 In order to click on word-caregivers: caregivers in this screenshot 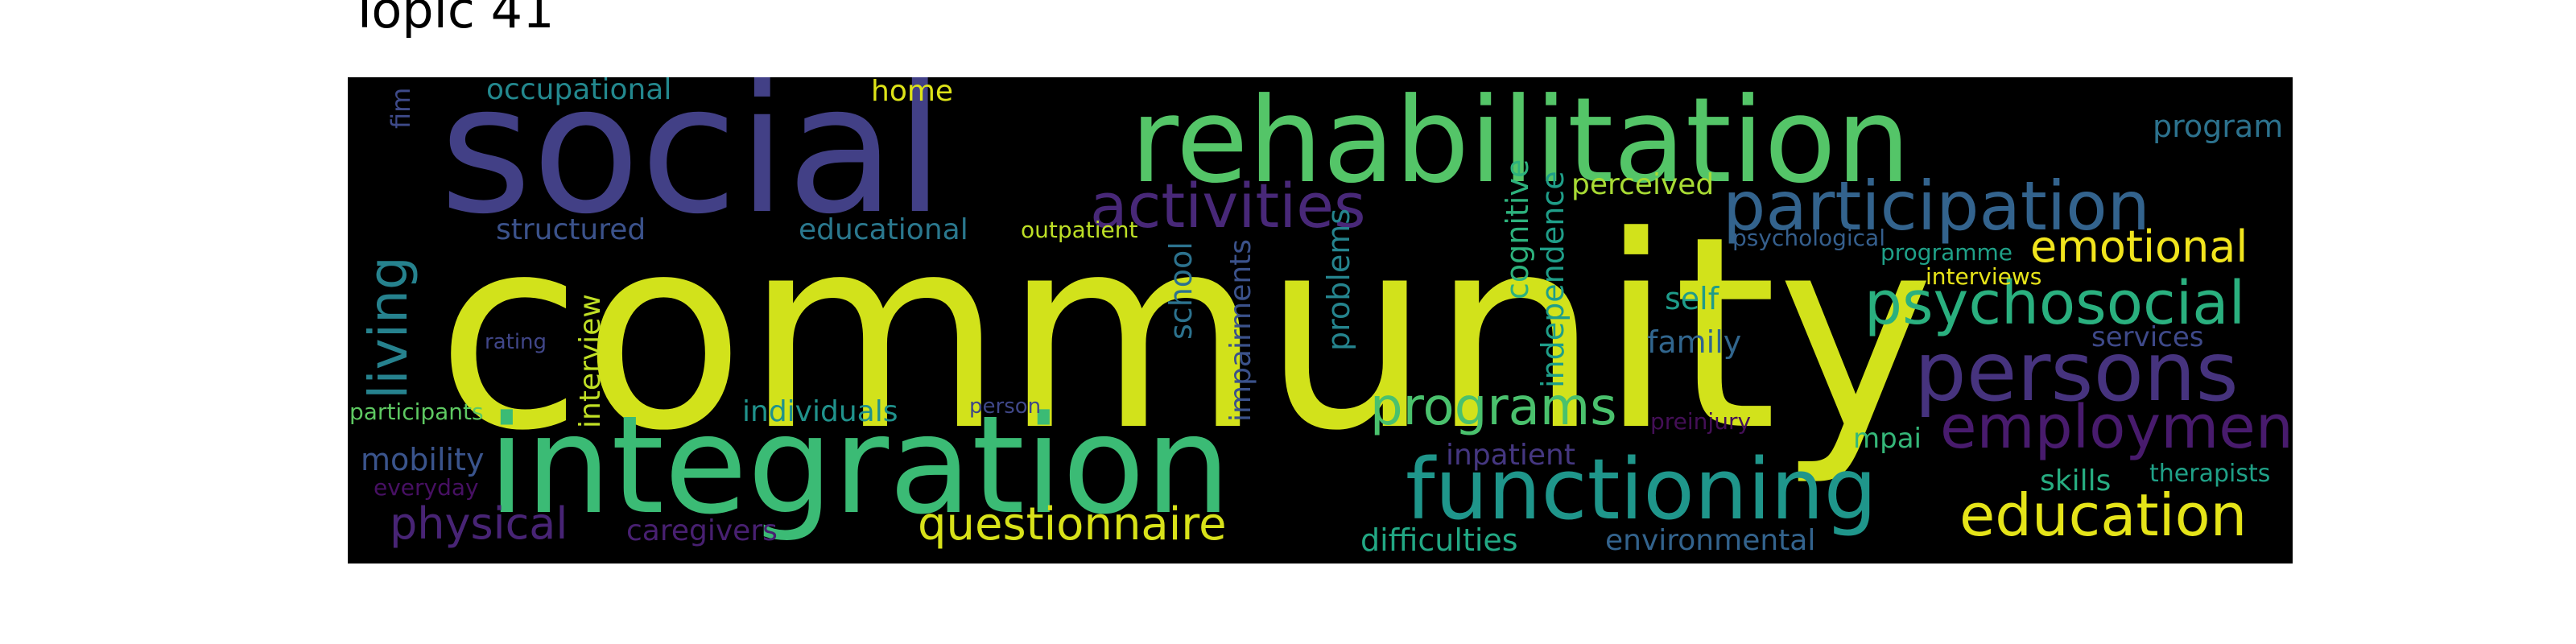, I will do `click(702, 530)`.